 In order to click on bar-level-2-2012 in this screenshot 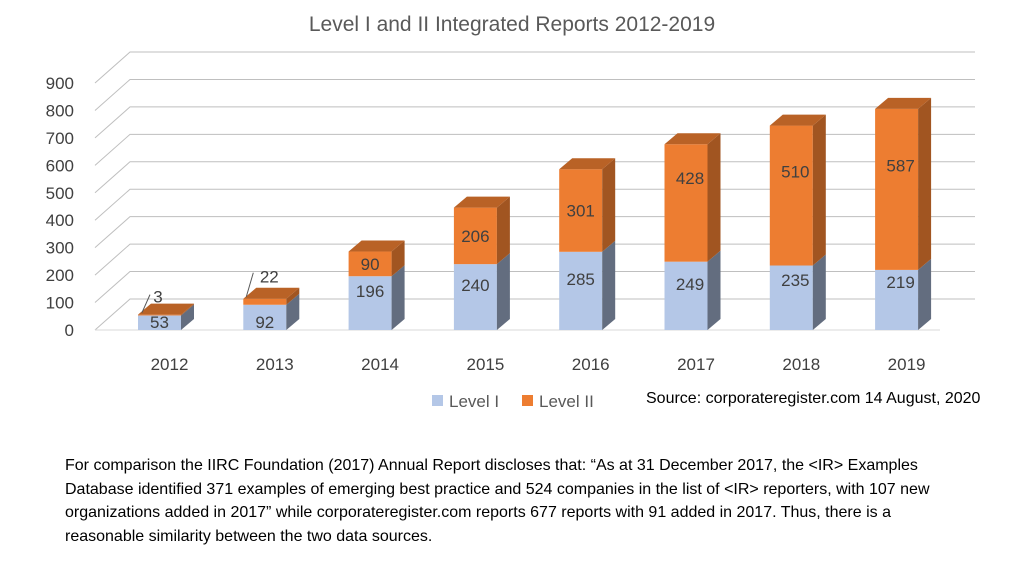, I will do `click(159, 315)`.